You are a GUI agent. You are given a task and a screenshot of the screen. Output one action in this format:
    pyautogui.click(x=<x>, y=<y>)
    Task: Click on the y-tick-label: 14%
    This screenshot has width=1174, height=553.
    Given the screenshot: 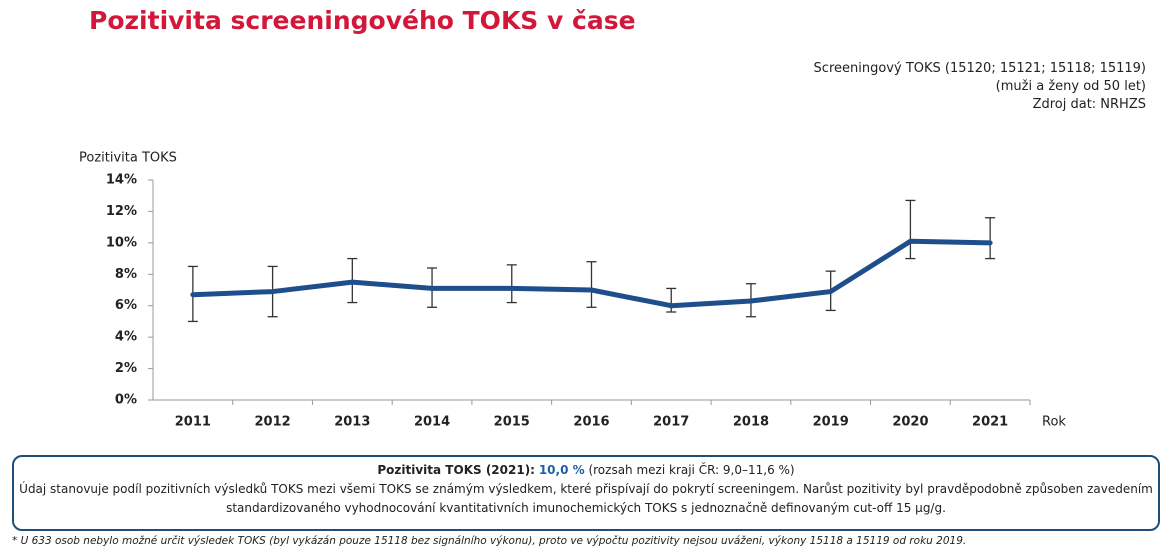 What is the action you would take?
    pyautogui.click(x=121, y=180)
    